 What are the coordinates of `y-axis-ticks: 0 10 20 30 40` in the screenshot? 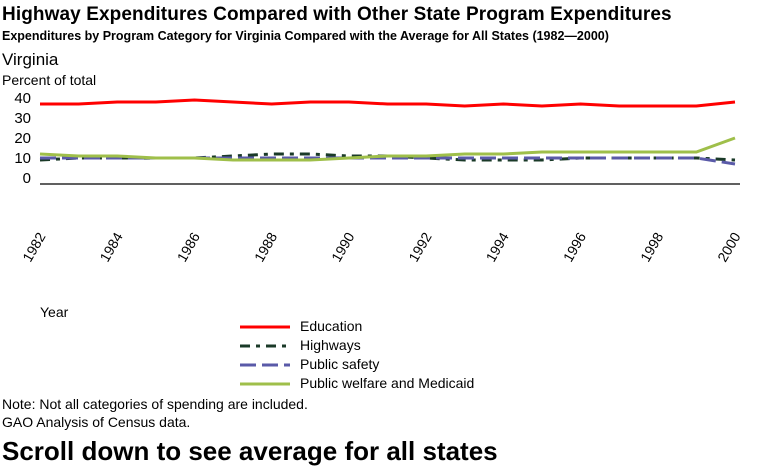 It's located at (22, 138).